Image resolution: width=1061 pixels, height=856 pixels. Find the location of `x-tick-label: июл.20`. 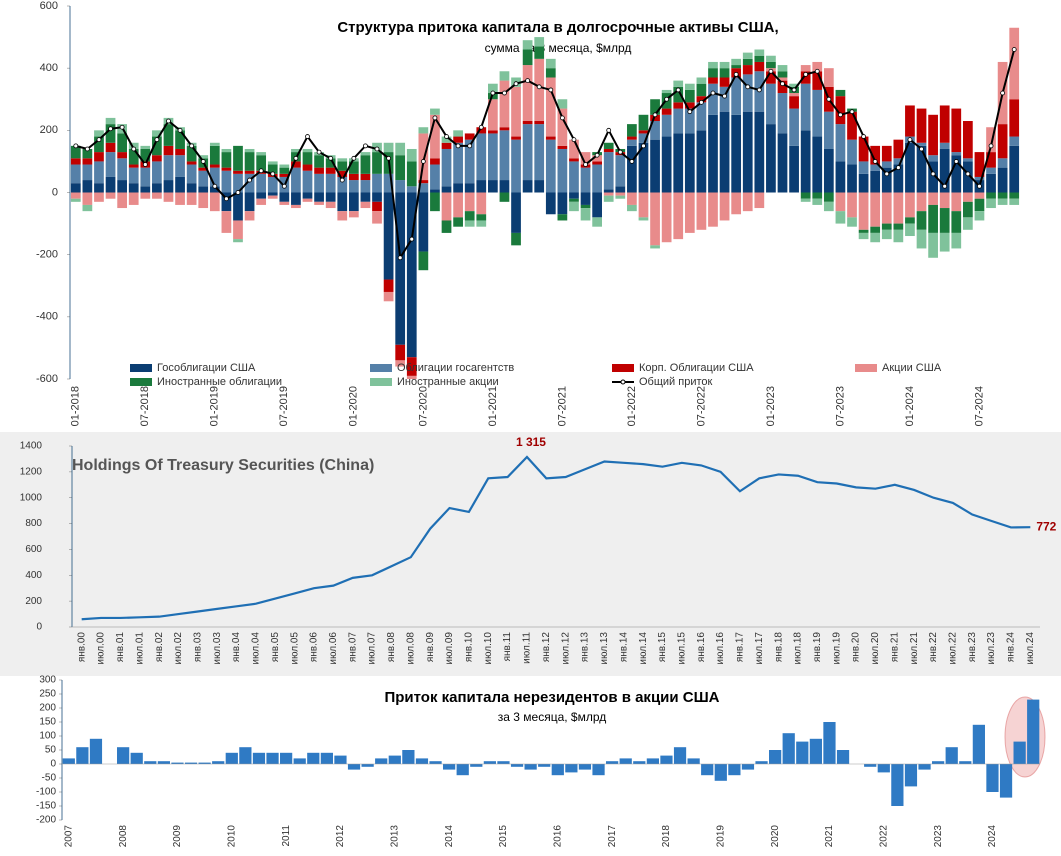

x-tick-label: июл.20 is located at coordinates (875, 648).